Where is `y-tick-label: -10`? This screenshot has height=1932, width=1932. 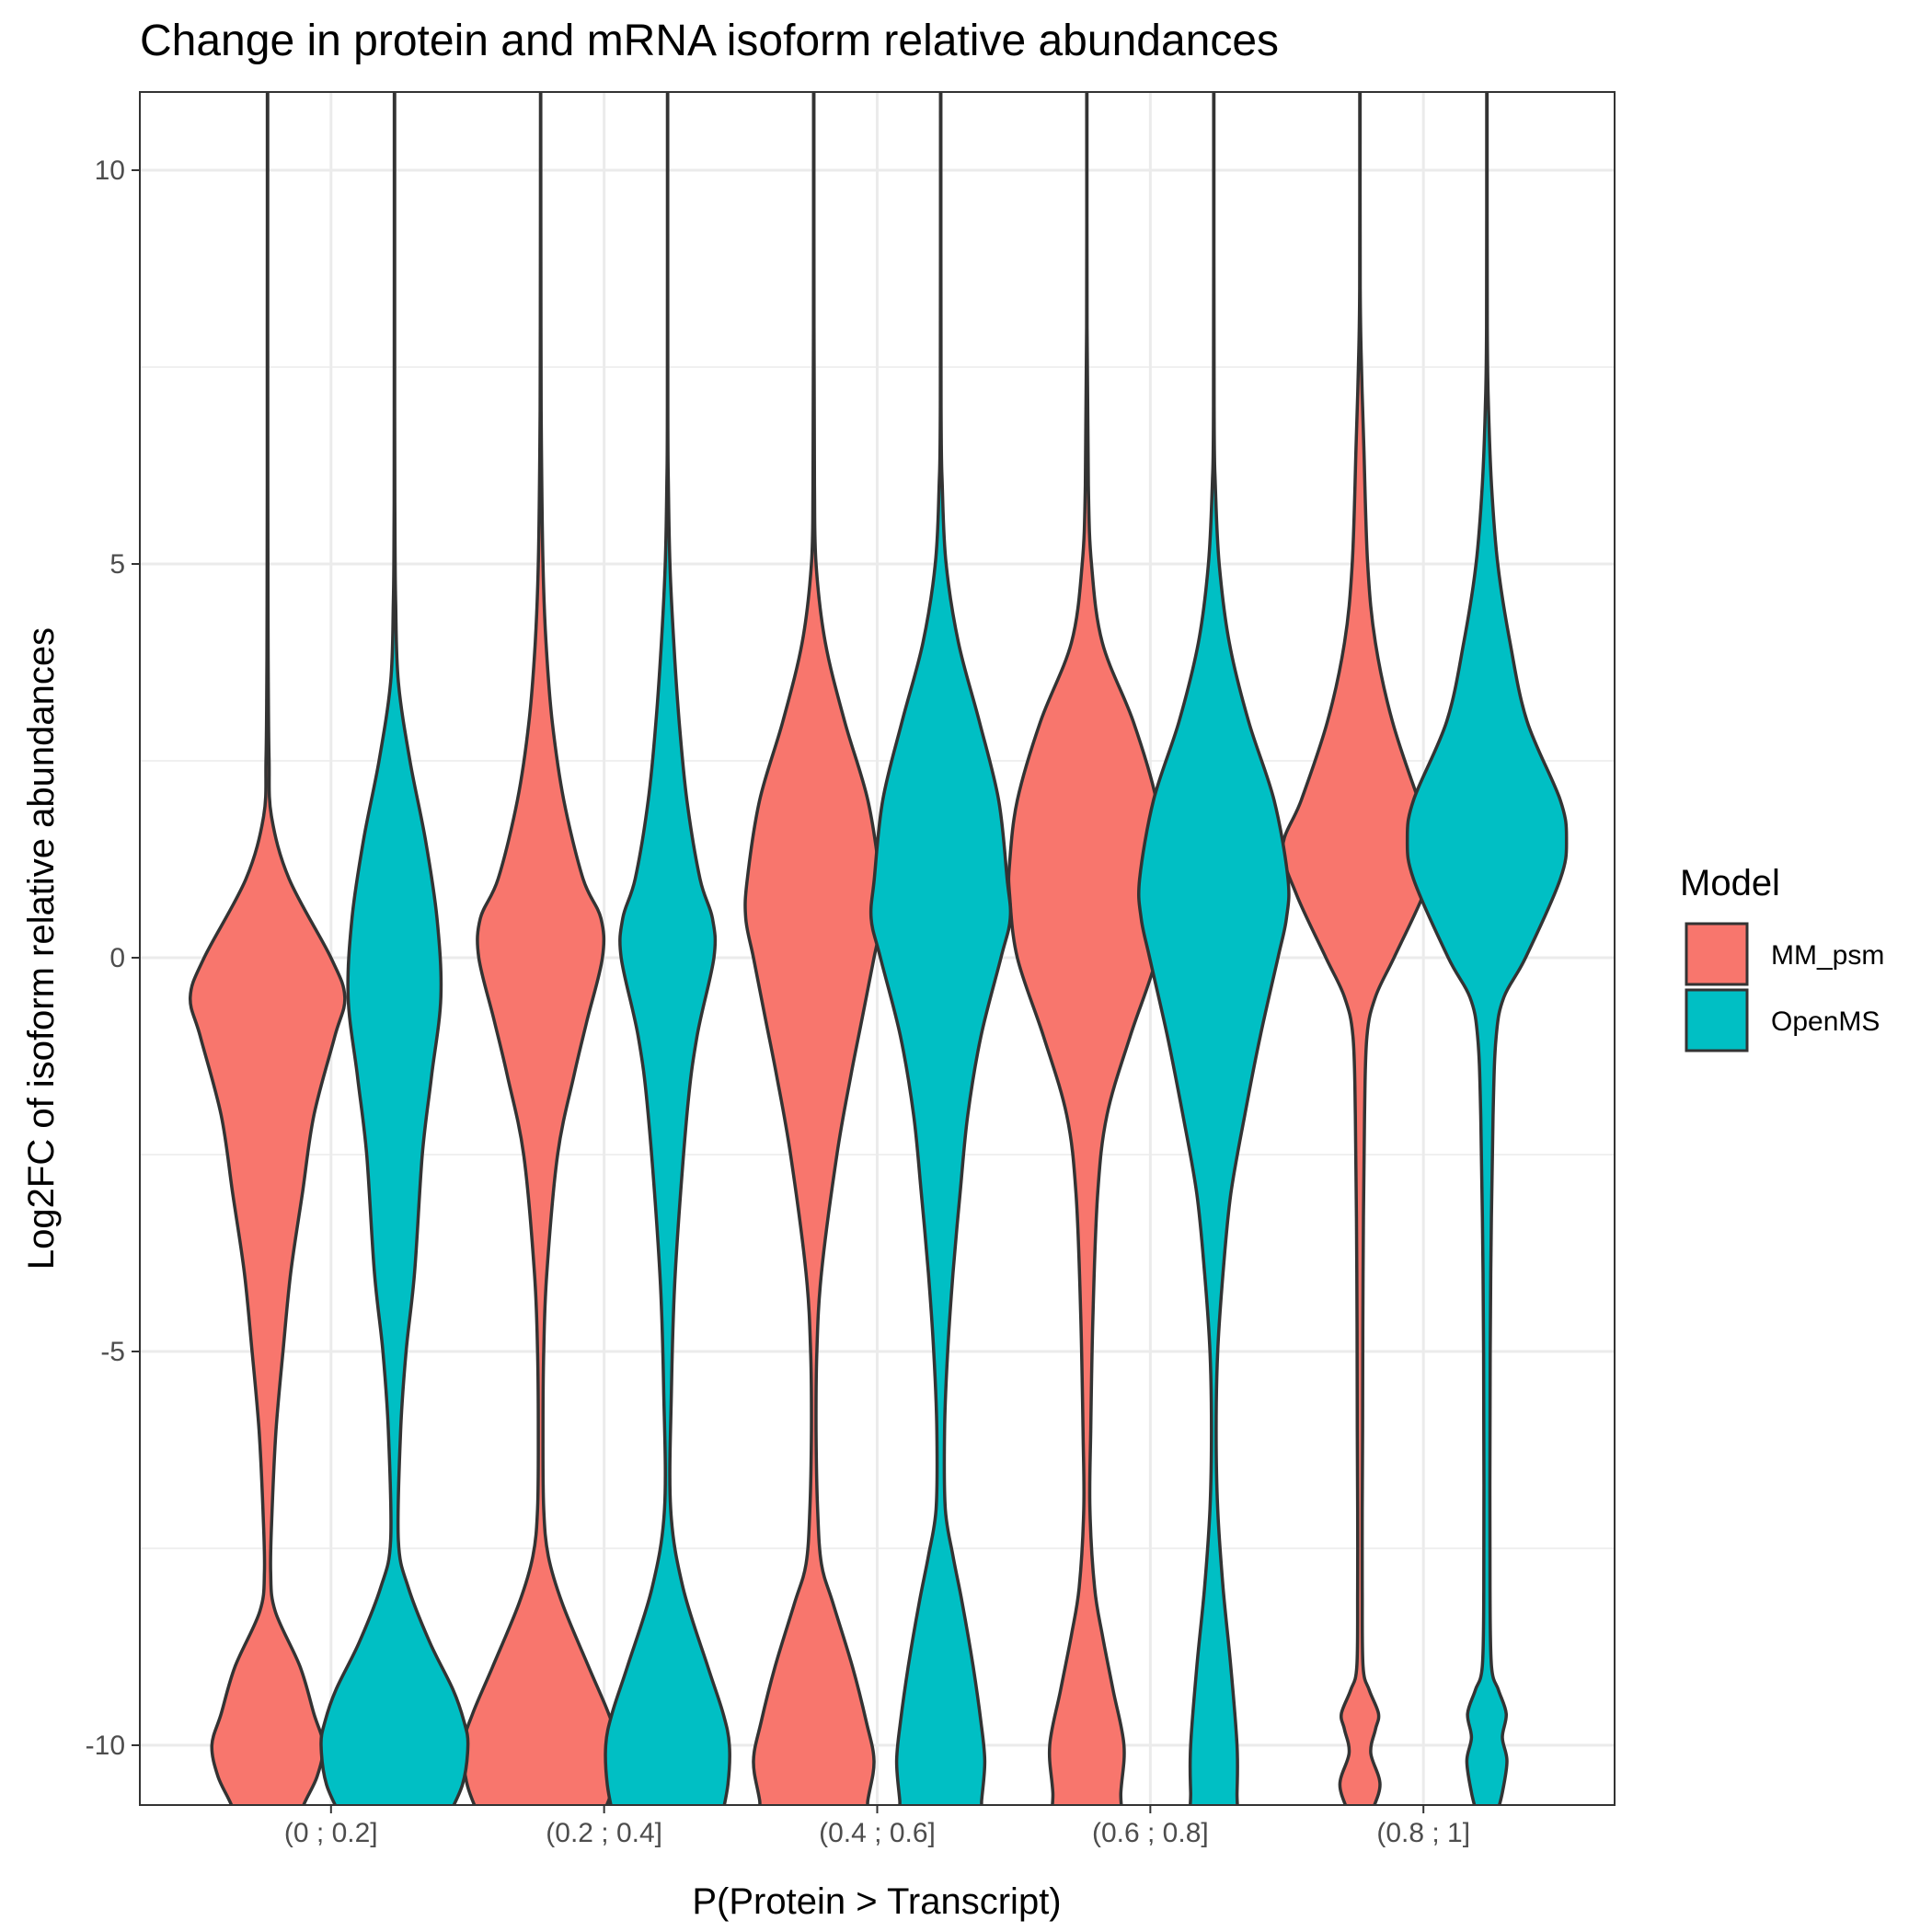 y-tick-label: -10 is located at coordinates (105, 1746).